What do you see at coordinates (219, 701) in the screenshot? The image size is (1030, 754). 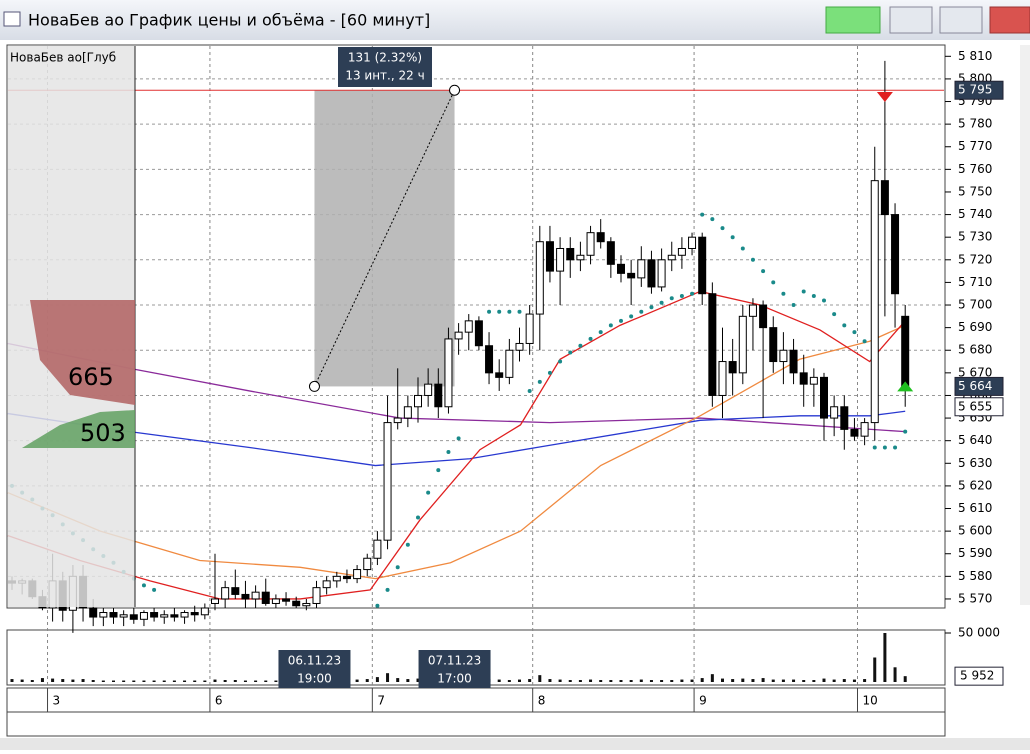 I see `day-label: 6` at bounding box center [219, 701].